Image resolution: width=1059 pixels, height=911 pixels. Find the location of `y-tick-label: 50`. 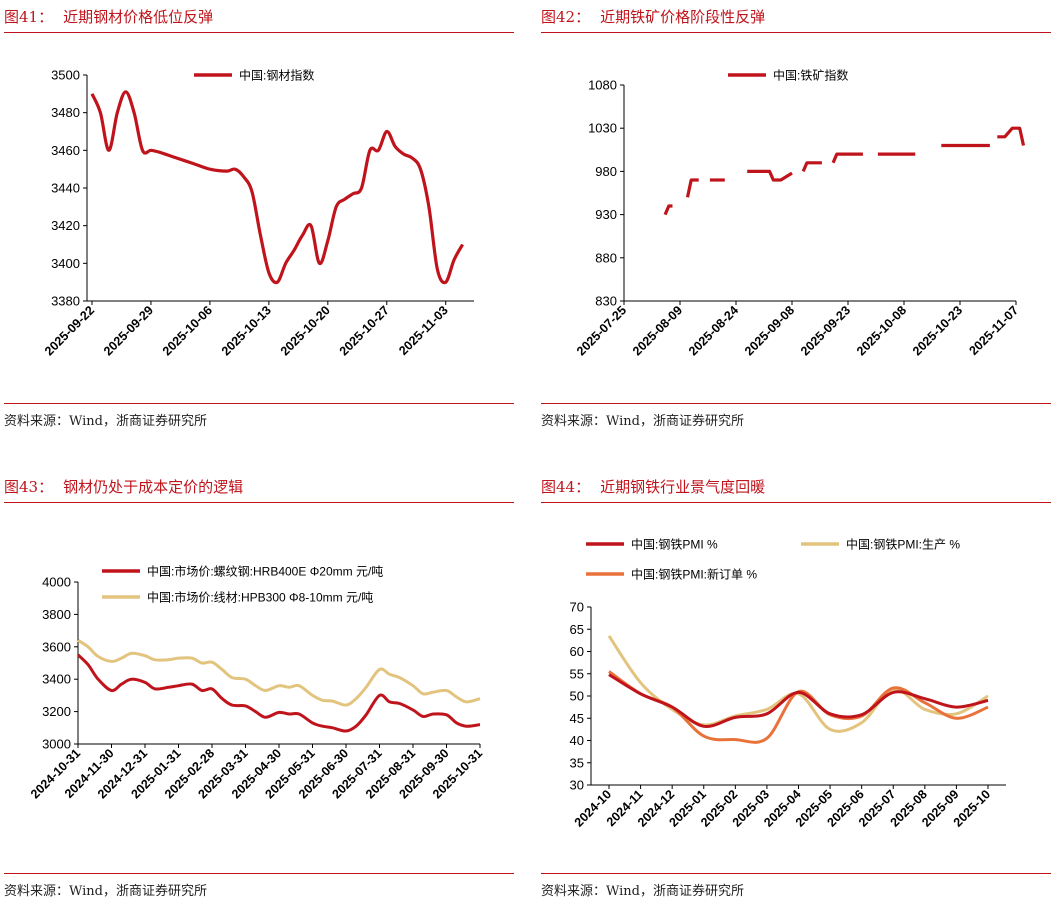

y-tick-label: 50 is located at coordinates (577, 696).